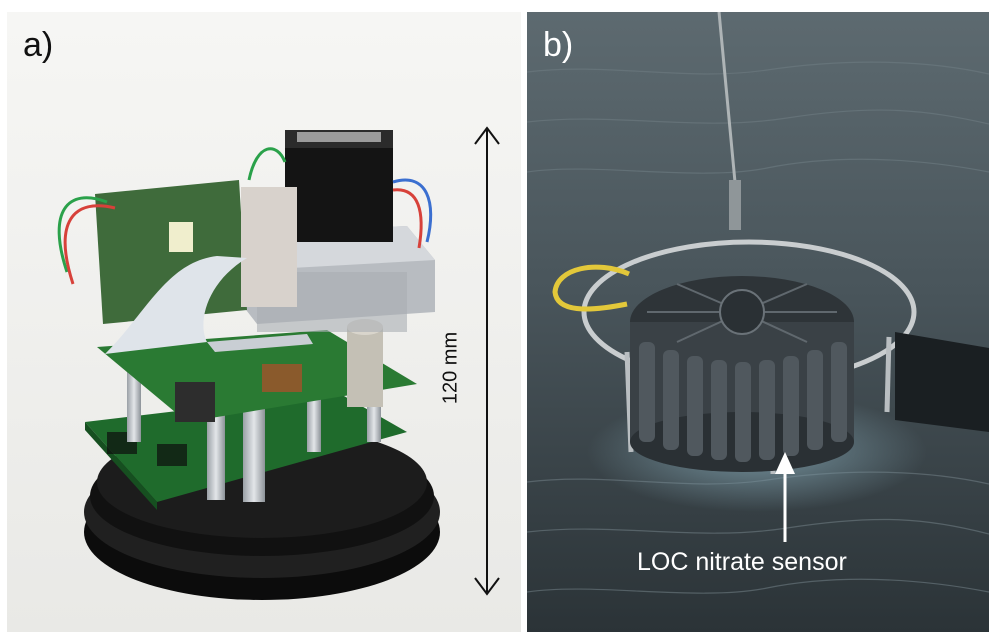  I want to click on dimension-arrow, so click(487, 361).